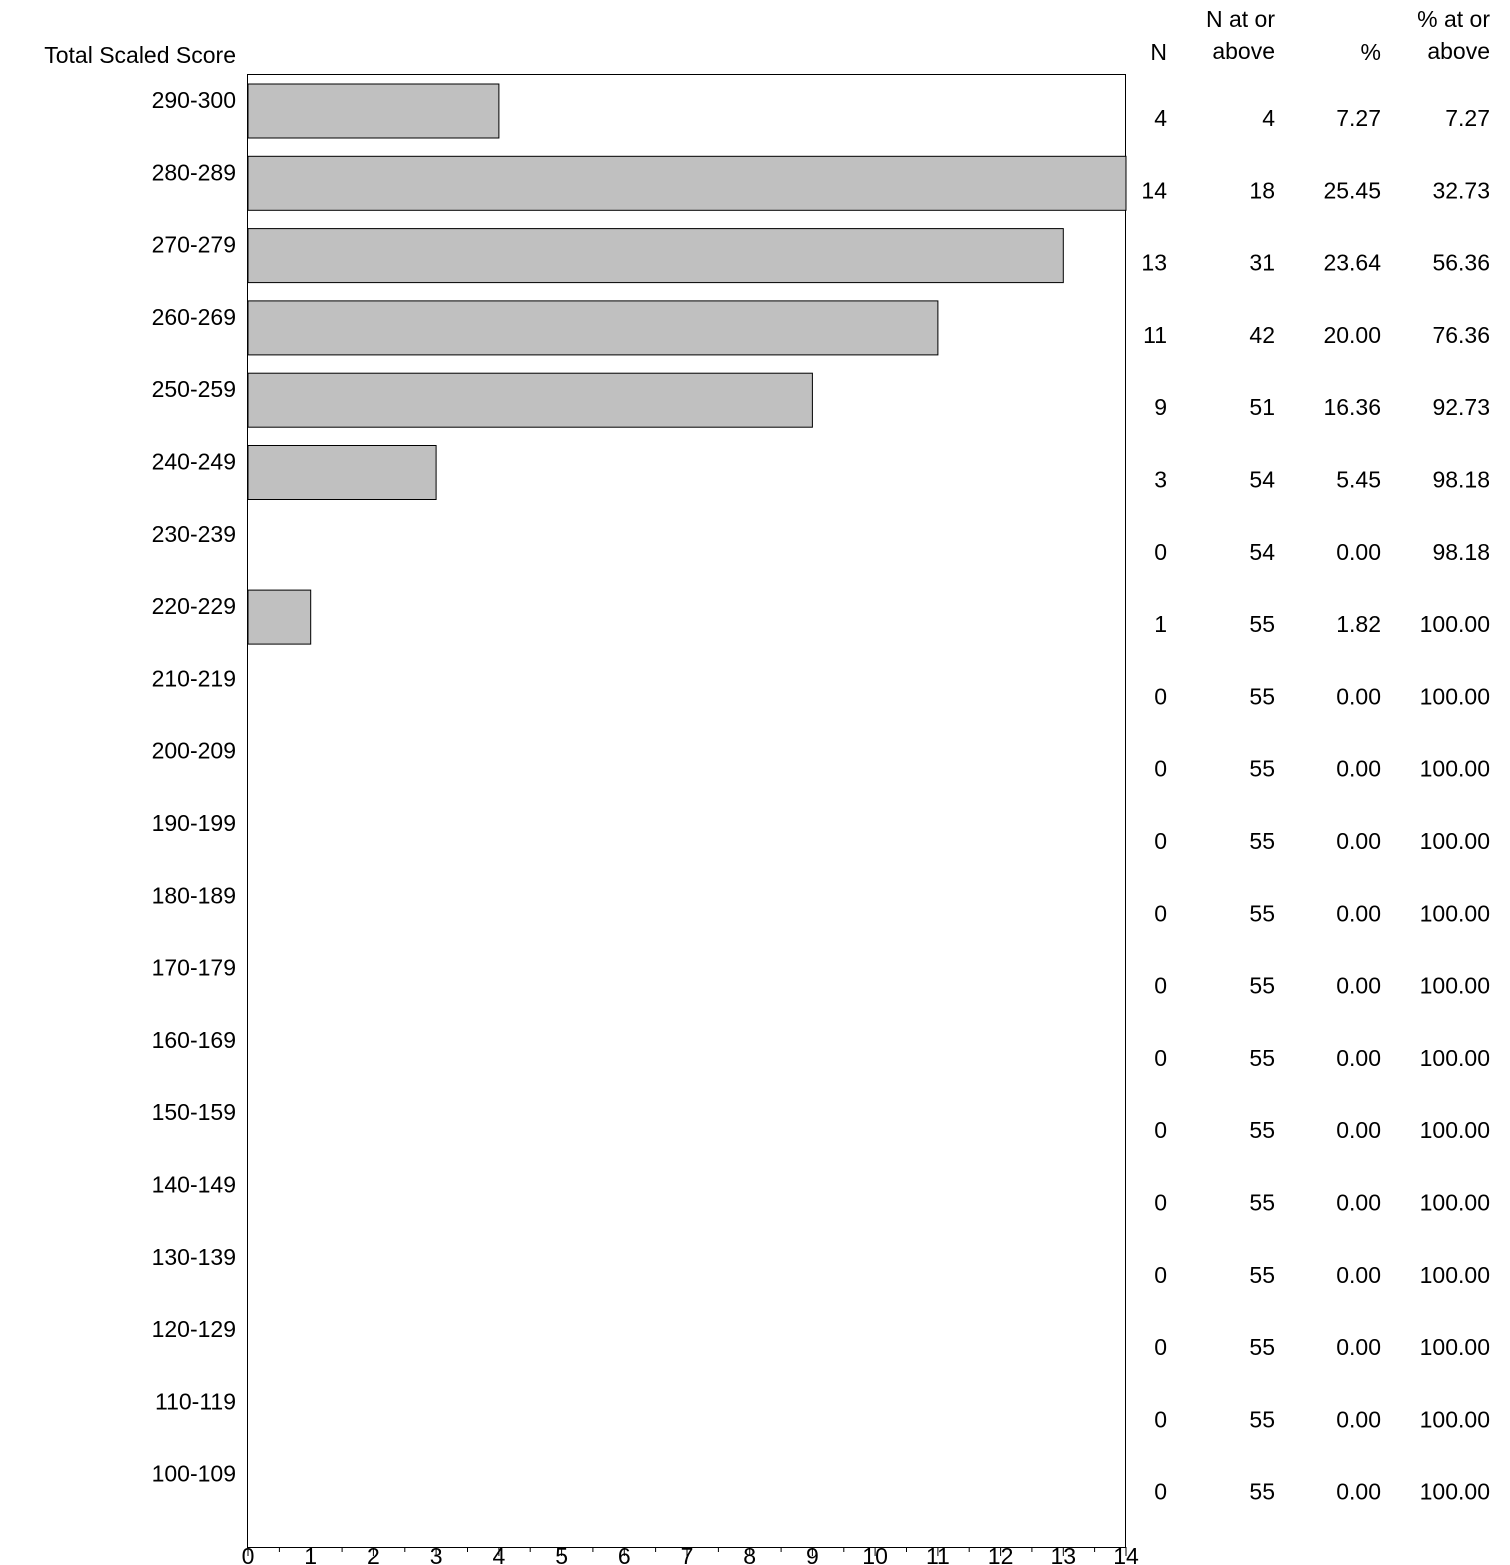  I want to click on table-cell: 51, so click(1262, 407).